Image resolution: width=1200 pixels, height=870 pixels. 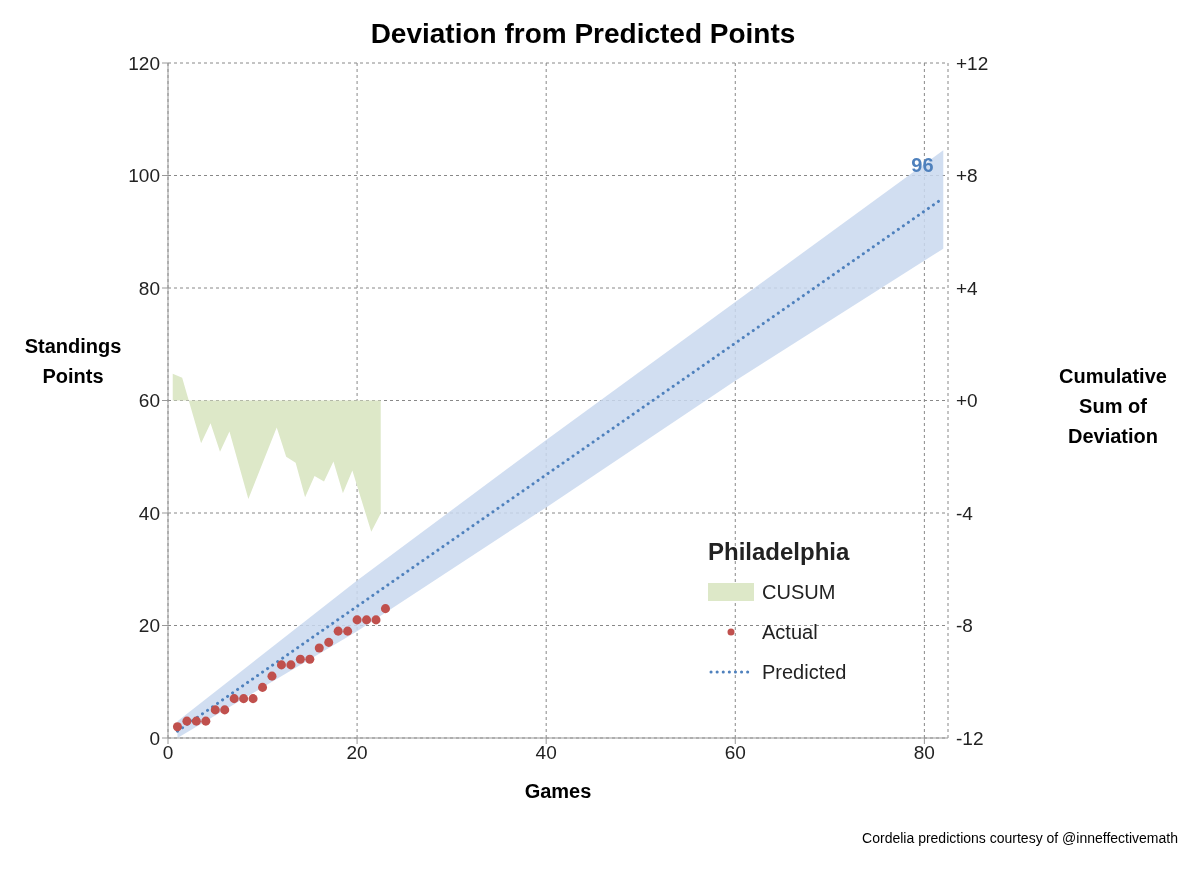 What do you see at coordinates (972, 63) in the screenshot?
I see `y2-tick-label: +12` at bounding box center [972, 63].